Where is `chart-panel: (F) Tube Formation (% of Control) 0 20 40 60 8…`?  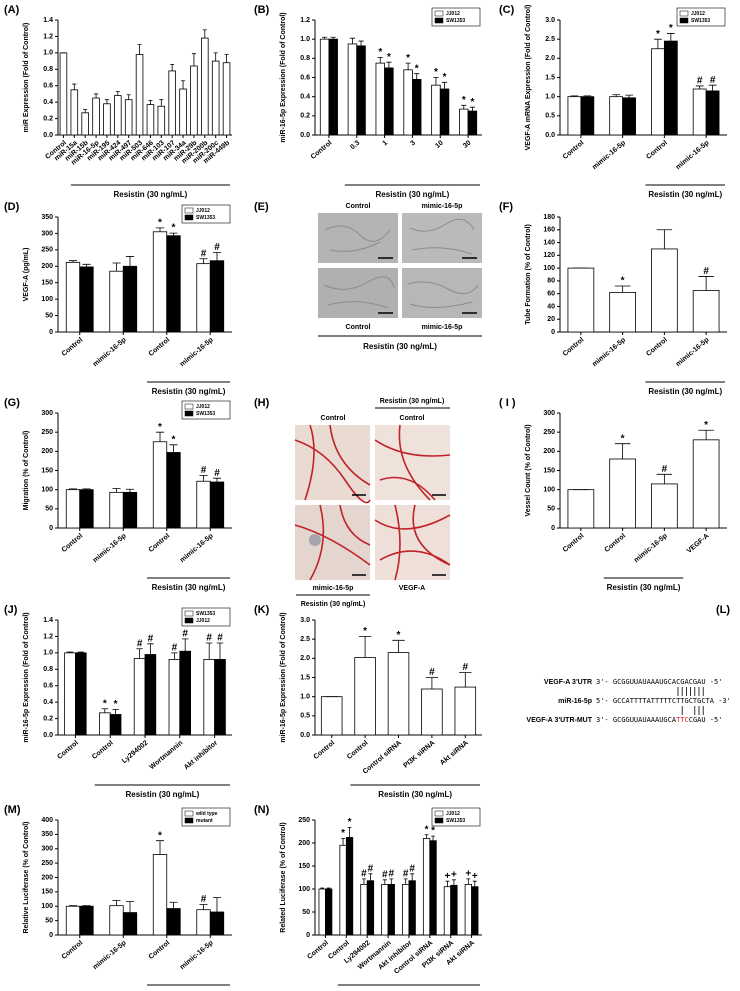
chart-panel: (F) Tube Formation (% of Control) 0 20 40 60 8… is located at coordinates (613, 298).